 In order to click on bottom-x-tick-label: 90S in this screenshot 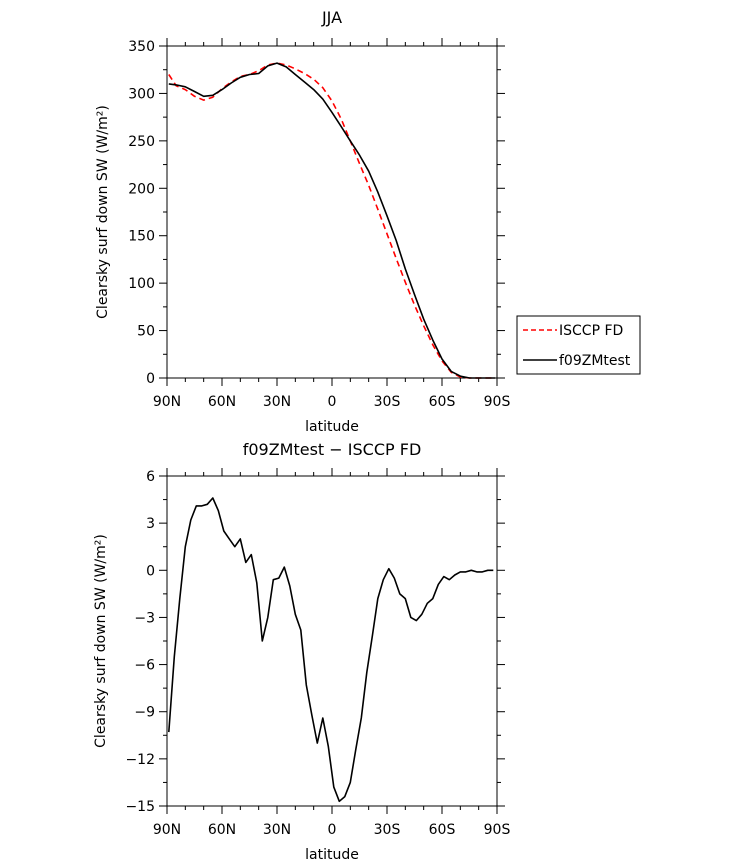, I will do `click(497, 830)`.